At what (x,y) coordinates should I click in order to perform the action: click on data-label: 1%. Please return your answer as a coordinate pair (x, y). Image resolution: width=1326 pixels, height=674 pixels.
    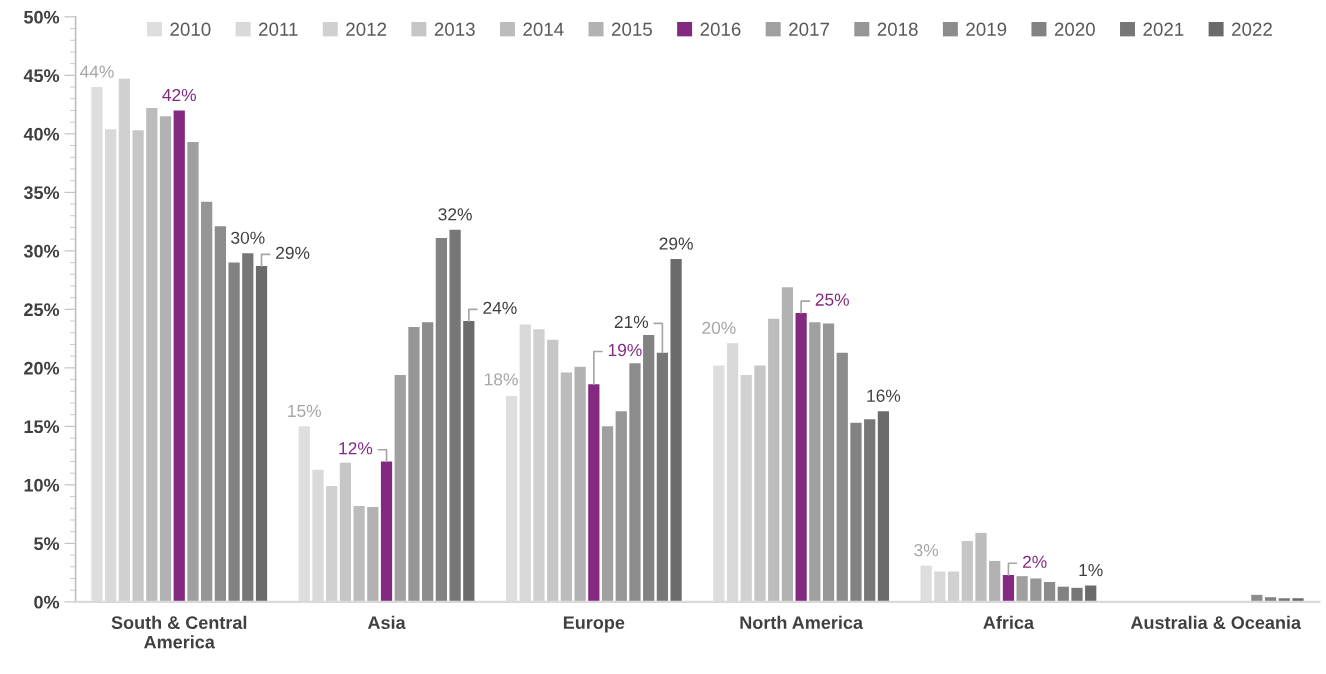
    Looking at the image, I should click on (1091, 570).